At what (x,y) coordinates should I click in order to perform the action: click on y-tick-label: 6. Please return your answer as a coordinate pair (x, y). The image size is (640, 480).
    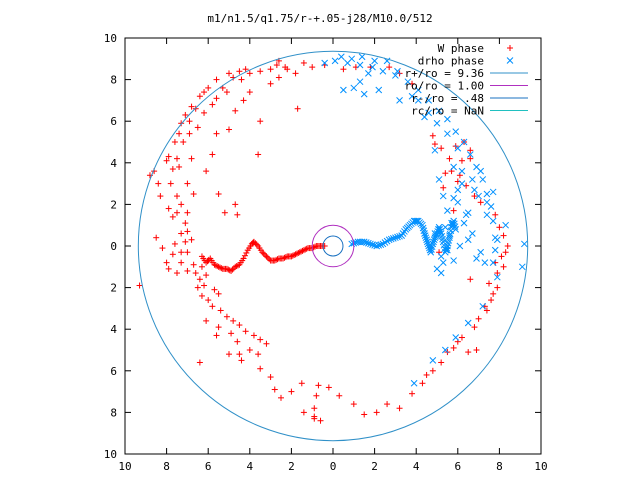
    Looking at the image, I should click on (113, 371).